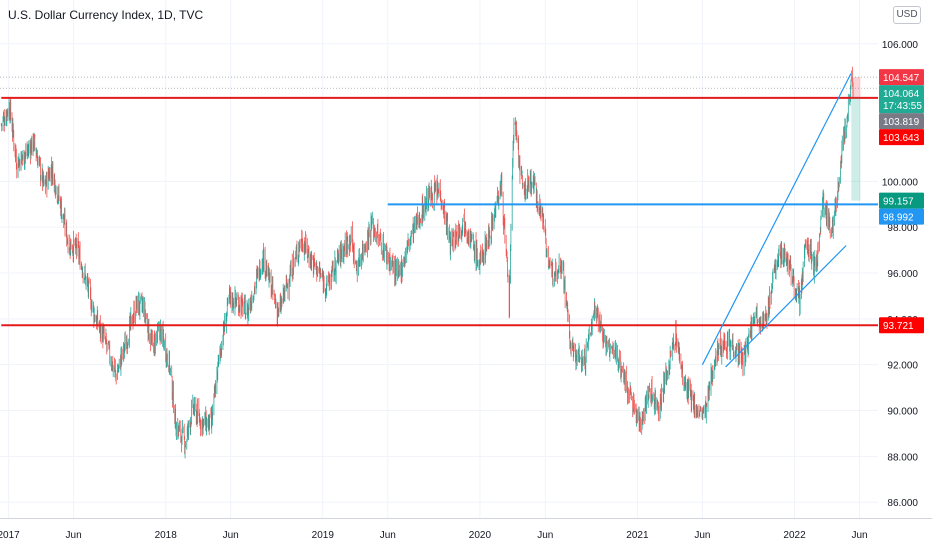  What do you see at coordinates (902, 457) in the screenshot?
I see `y-tick-label: 88.000` at bounding box center [902, 457].